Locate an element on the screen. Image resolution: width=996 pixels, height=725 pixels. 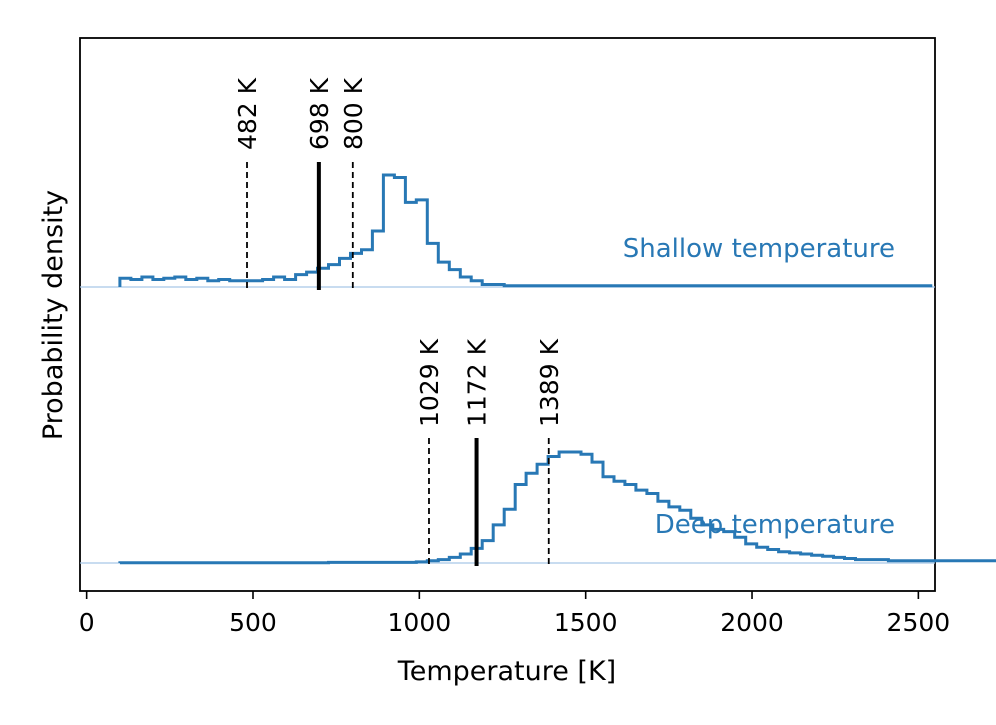
series-label: Deep temperature is located at coordinates (775, 525).